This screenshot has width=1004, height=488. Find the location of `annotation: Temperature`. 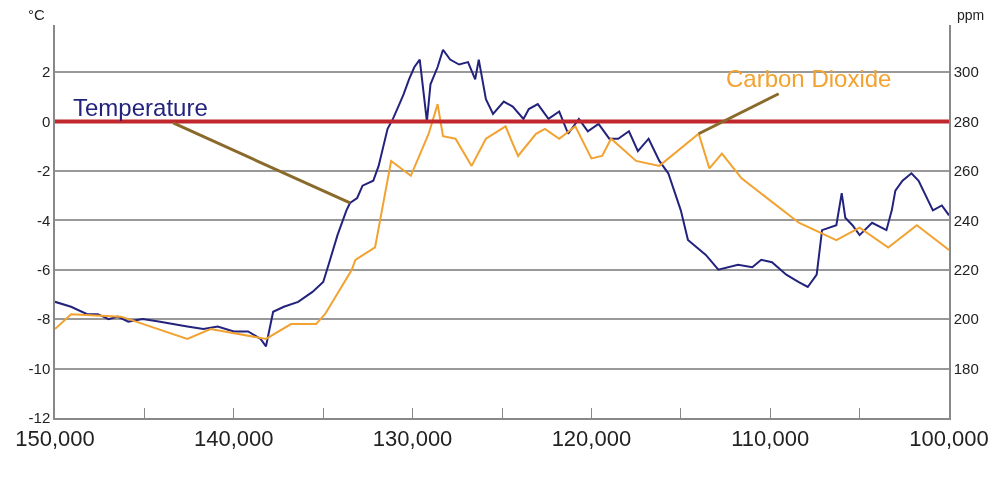

annotation: Temperature is located at coordinates (140, 107).